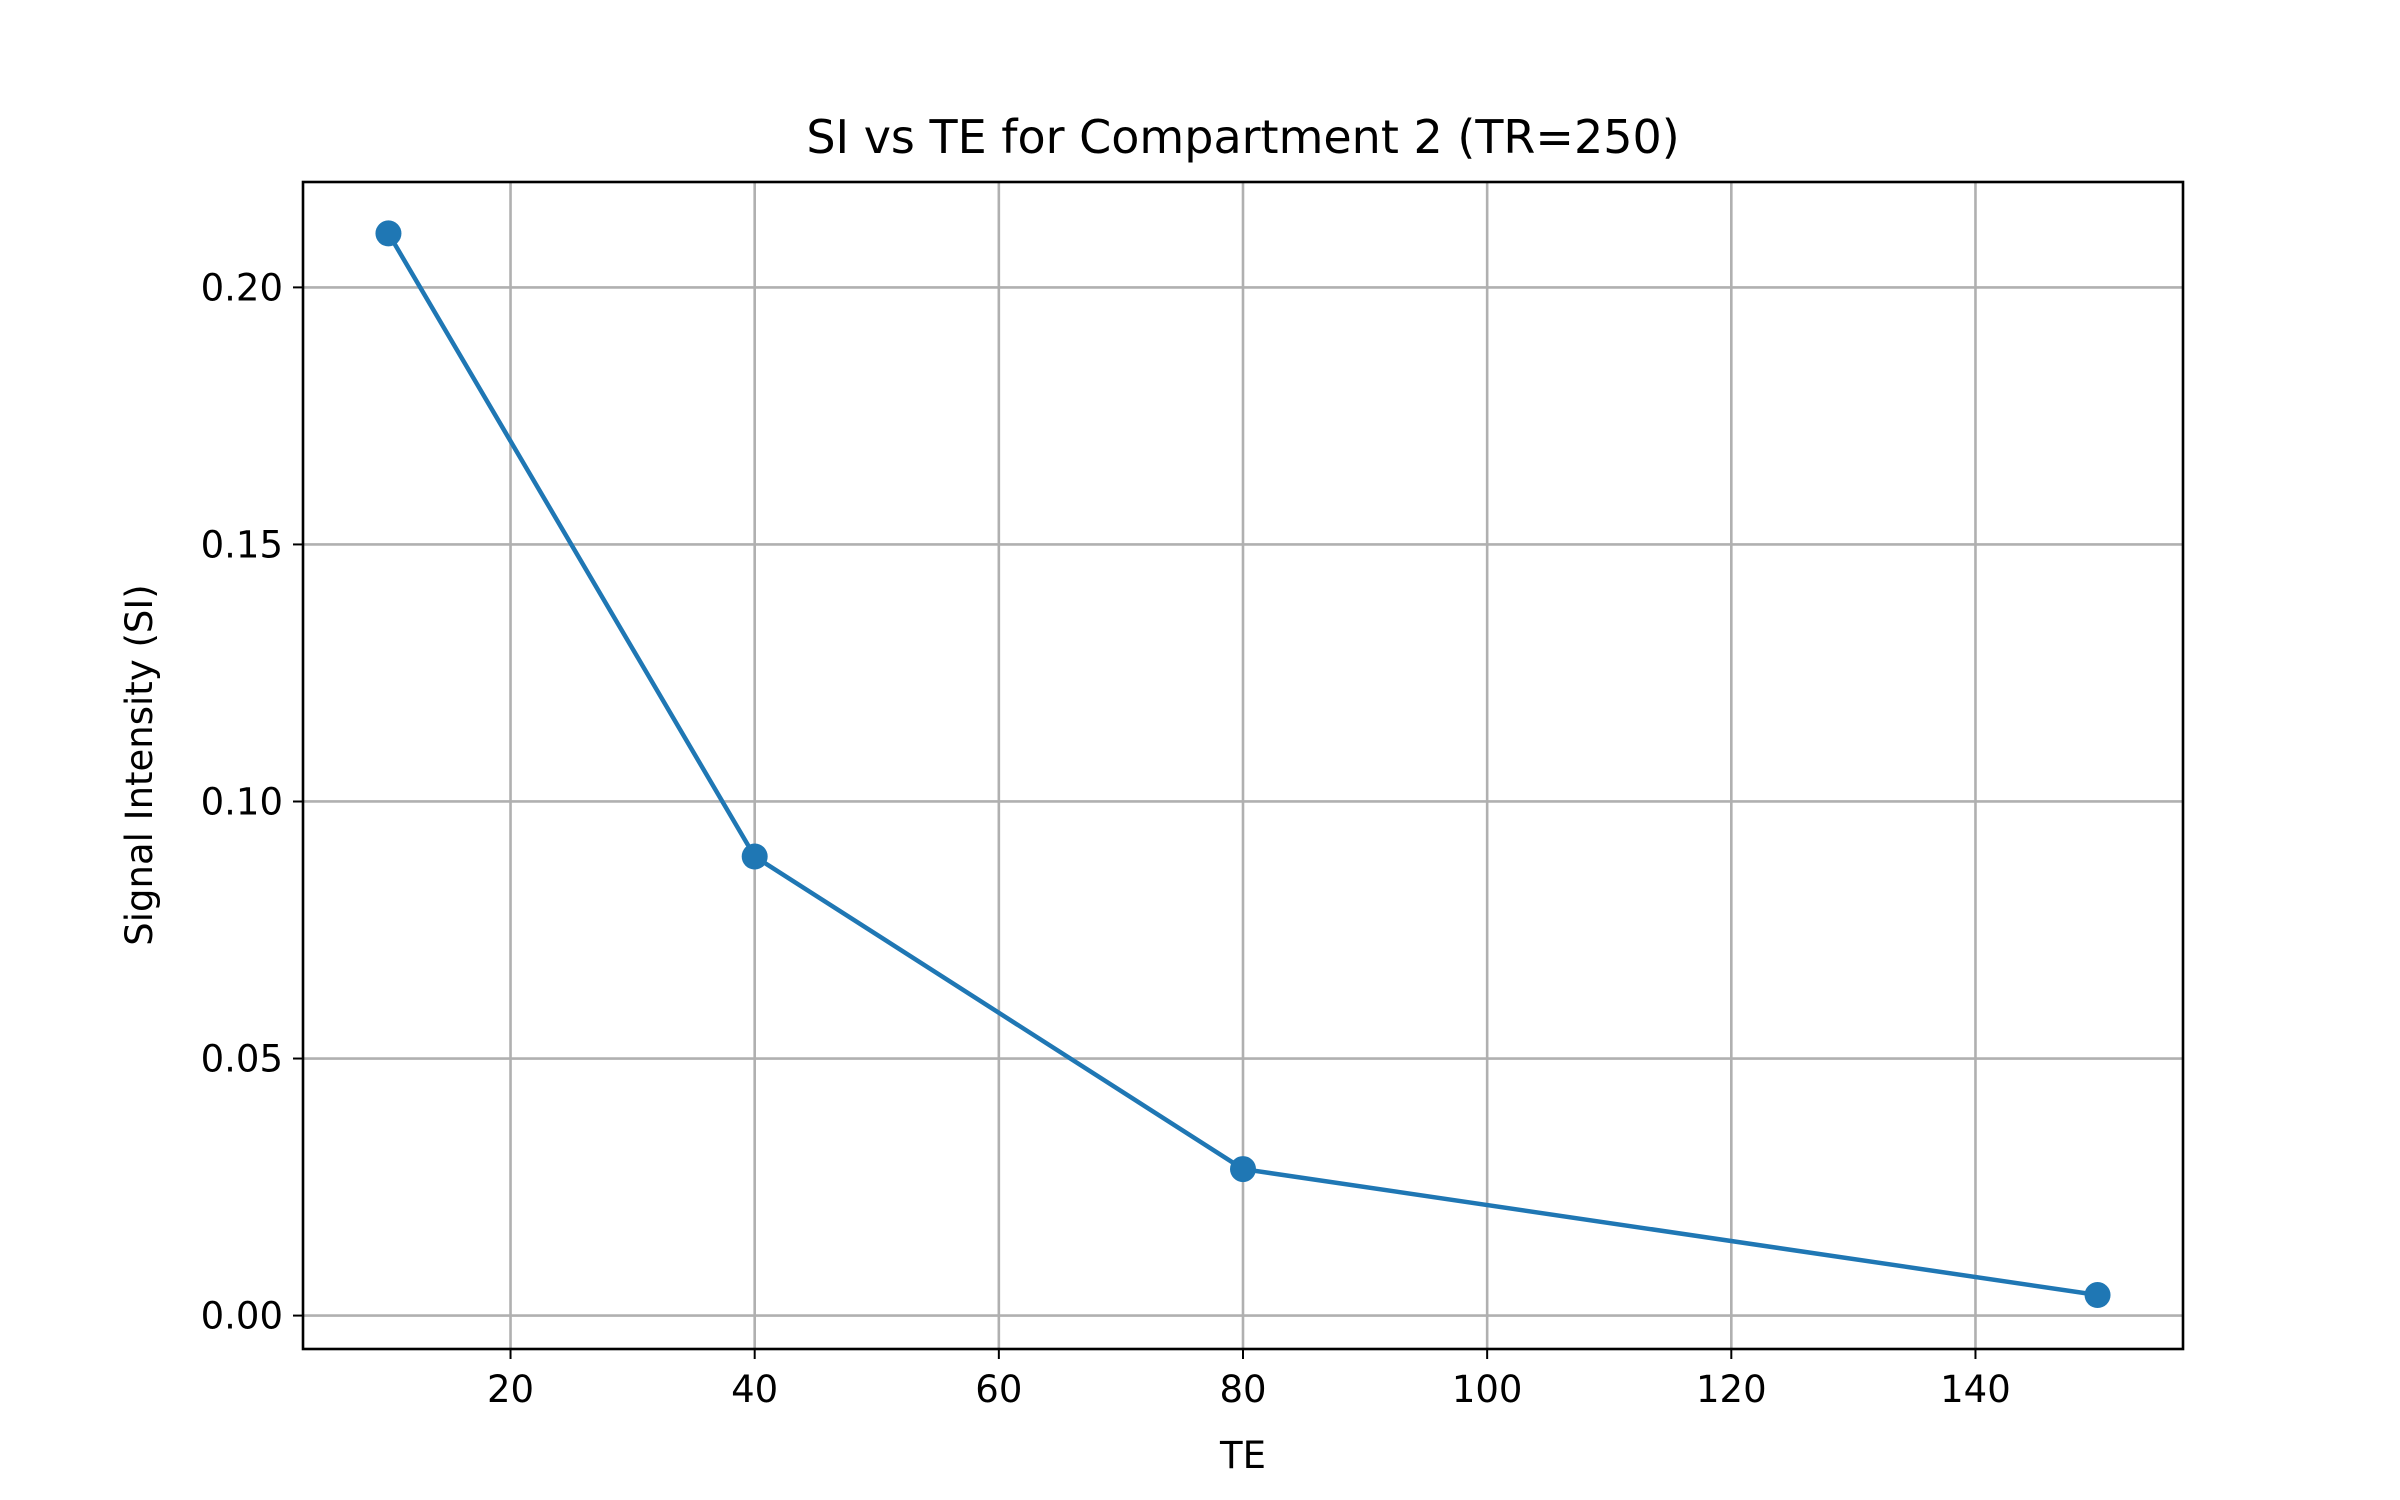 This screenshot has width=2400, height=1500. I want to click on x-axis: 20 40 60 80 100 120 140, so click(1249, 1380).